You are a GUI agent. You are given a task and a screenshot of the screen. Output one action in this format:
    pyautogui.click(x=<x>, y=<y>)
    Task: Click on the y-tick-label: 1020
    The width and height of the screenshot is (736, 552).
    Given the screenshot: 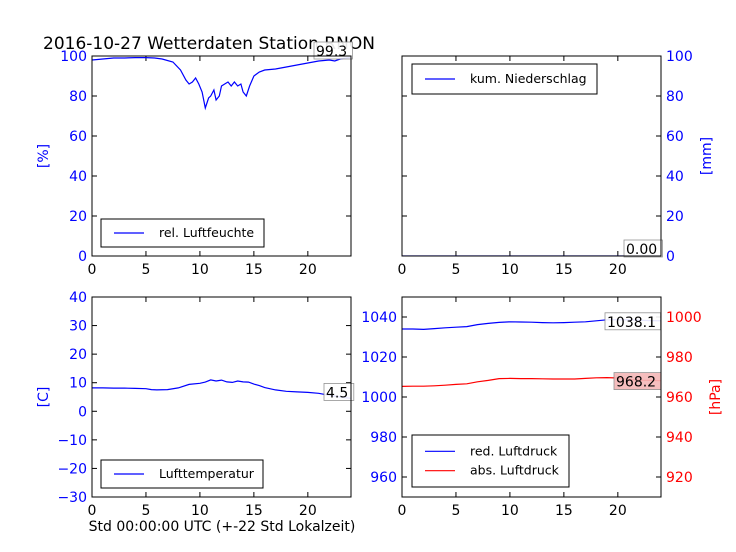 What is the action you would take?
    pyautogui.click(x=379, y=358)
    